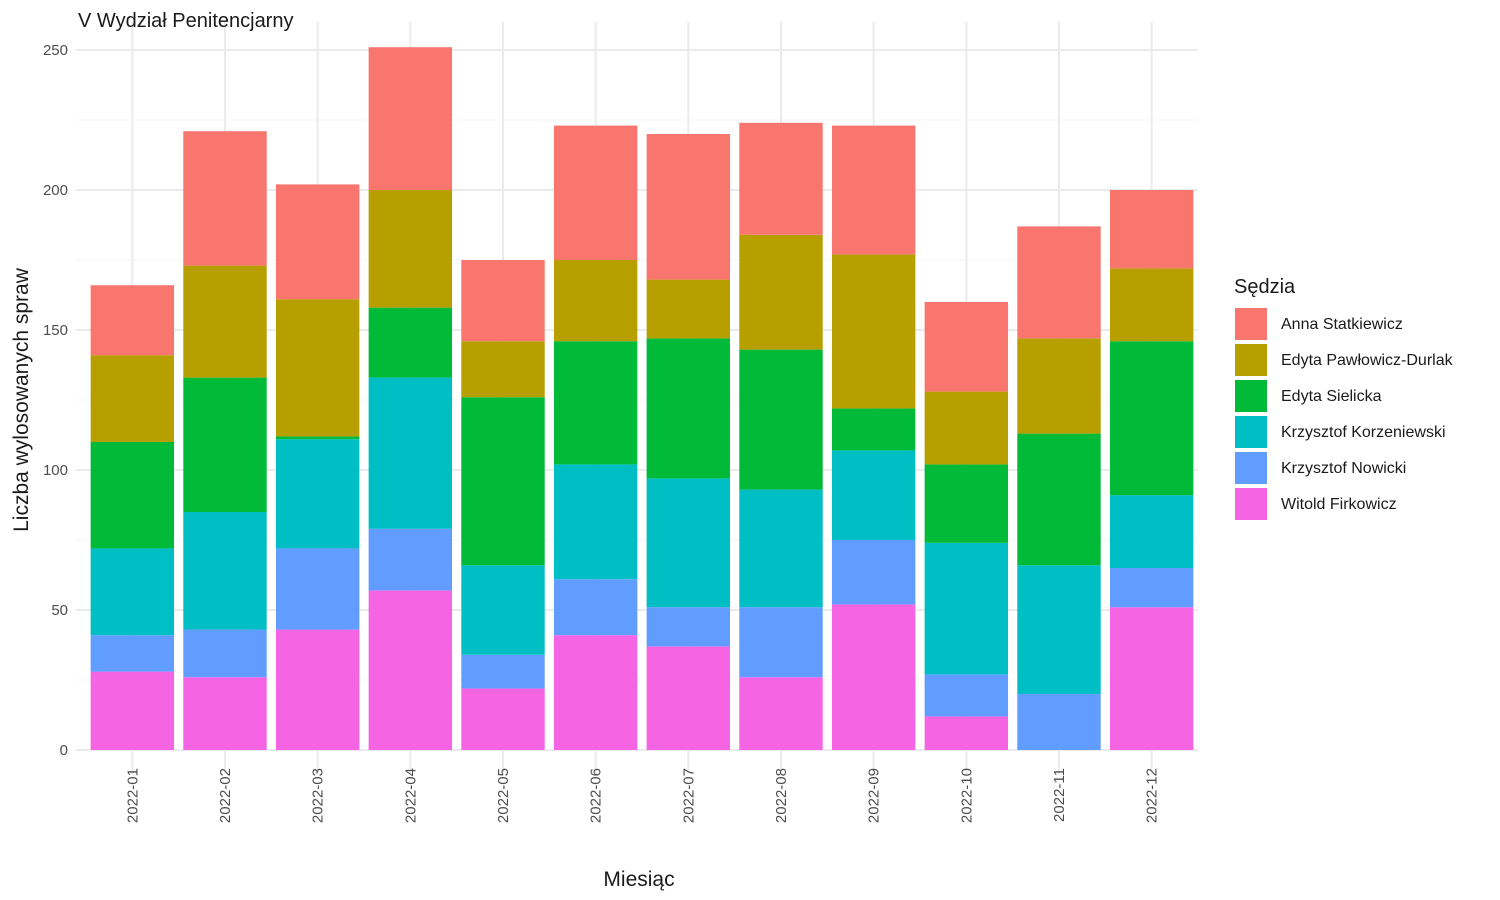 The image size is (1500, 900). Describe the element at coordinates (59, 610) in the screenshot. I see `y-tick-label: 50` at that location.